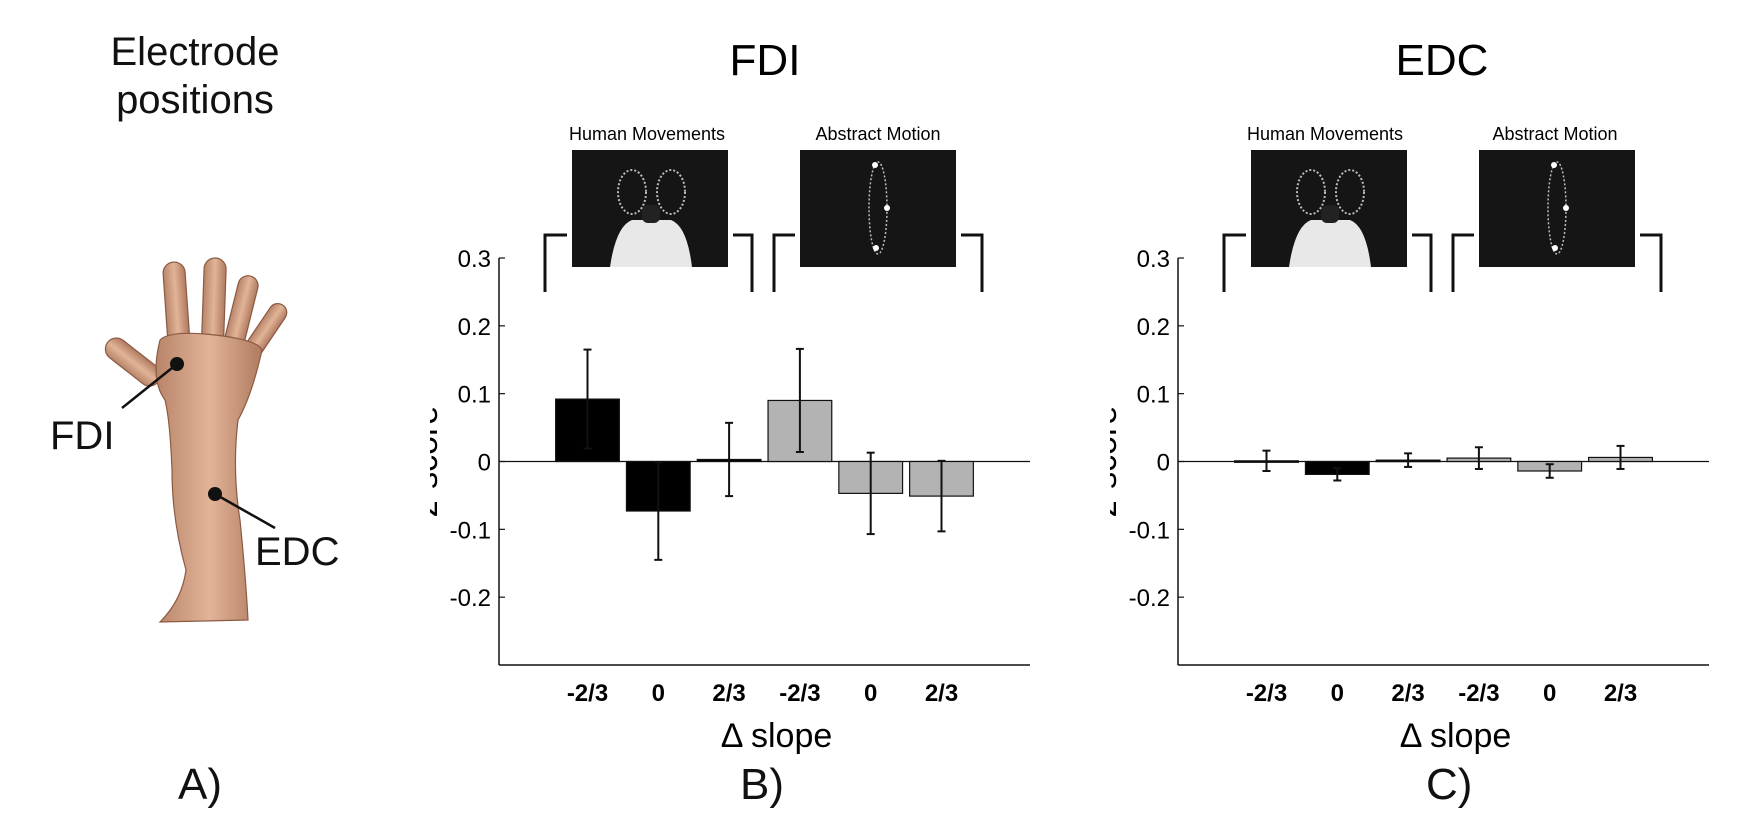  Describe the element at coordinates (474, 395) in the screenshot. I see `fdi-y-tick-label: 0.1` at that location.